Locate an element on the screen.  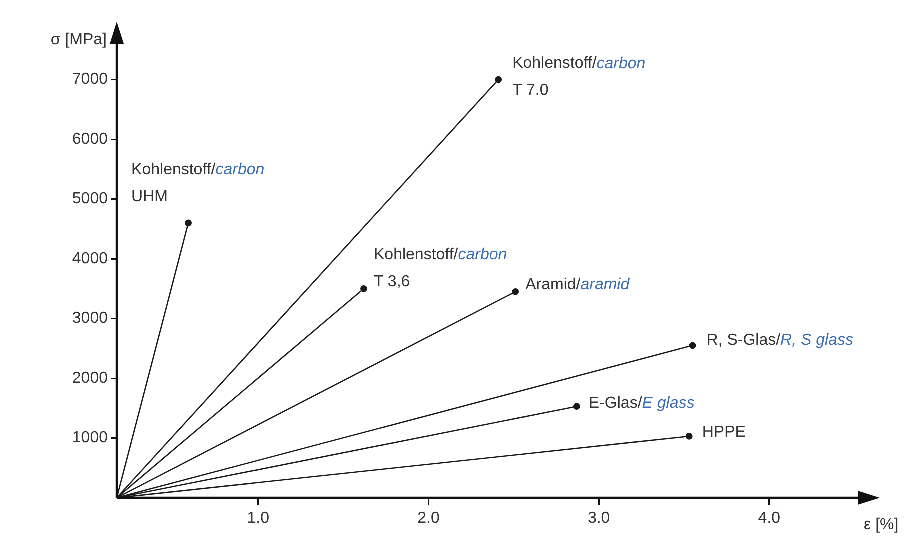
y-tick-label: 2000 is located at coordinates (90, 378).